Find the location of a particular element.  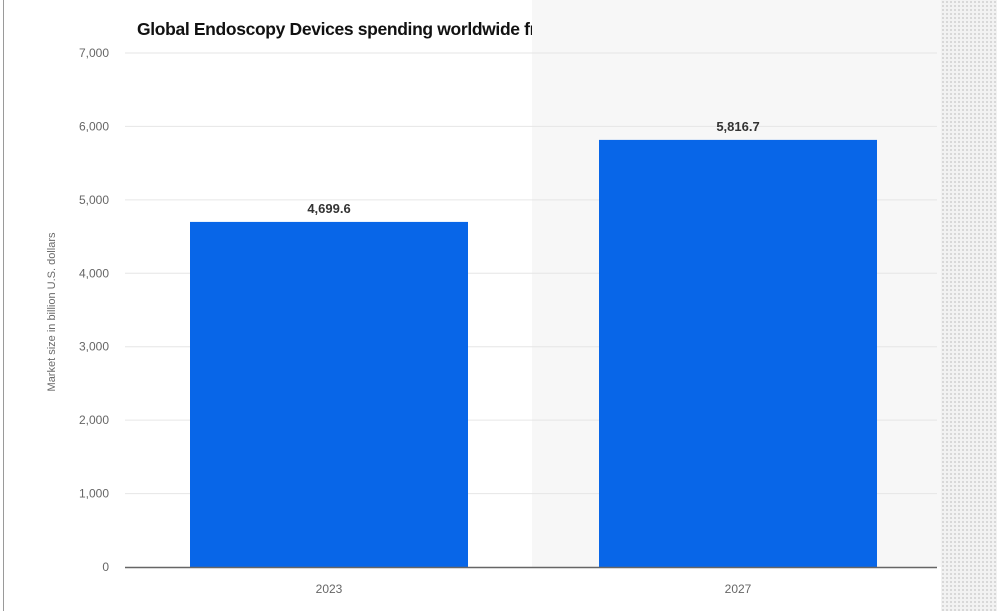

data-label-2023: 4,699.6 is located at coordinates (328, 208).